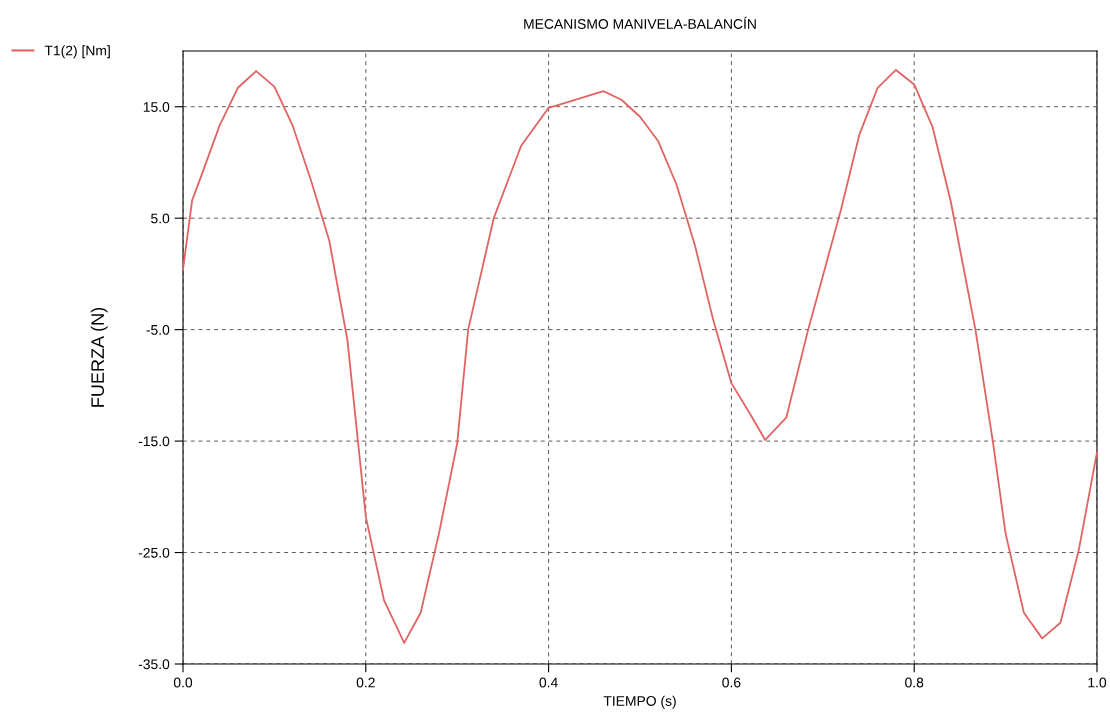 The height and width of the screenshot is (728, 1110). What do you see at coordinates (154, 441) in the screenshot?
I see `y-tick-label: -15.0` at bounding box center [154, 441].